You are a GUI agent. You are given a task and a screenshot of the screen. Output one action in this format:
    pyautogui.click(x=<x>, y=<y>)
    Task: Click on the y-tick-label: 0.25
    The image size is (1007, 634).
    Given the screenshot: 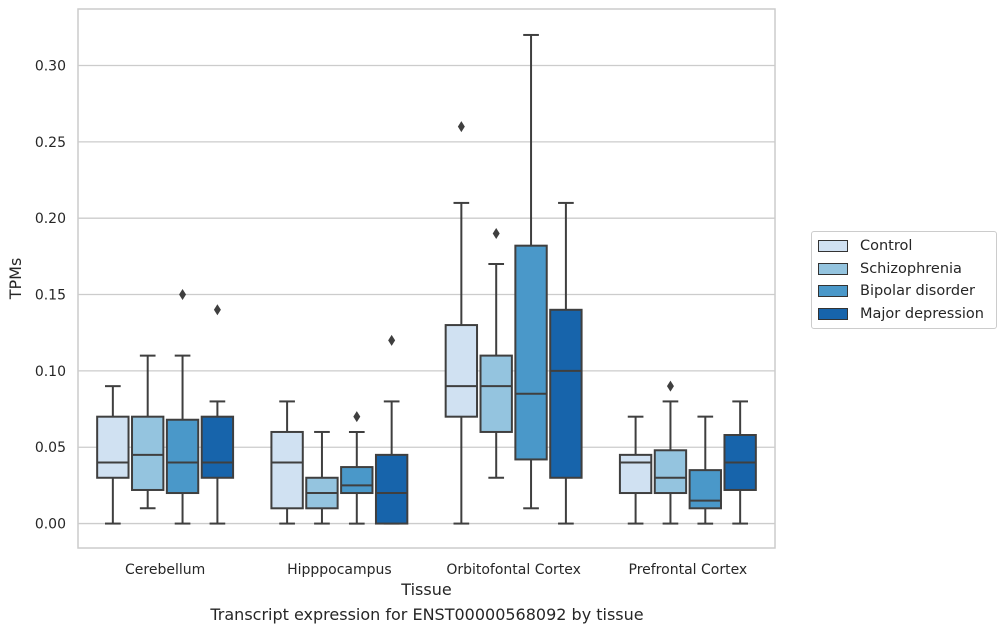 What is the action you would take?
    pyautogui.click(x=50, y=143)
    